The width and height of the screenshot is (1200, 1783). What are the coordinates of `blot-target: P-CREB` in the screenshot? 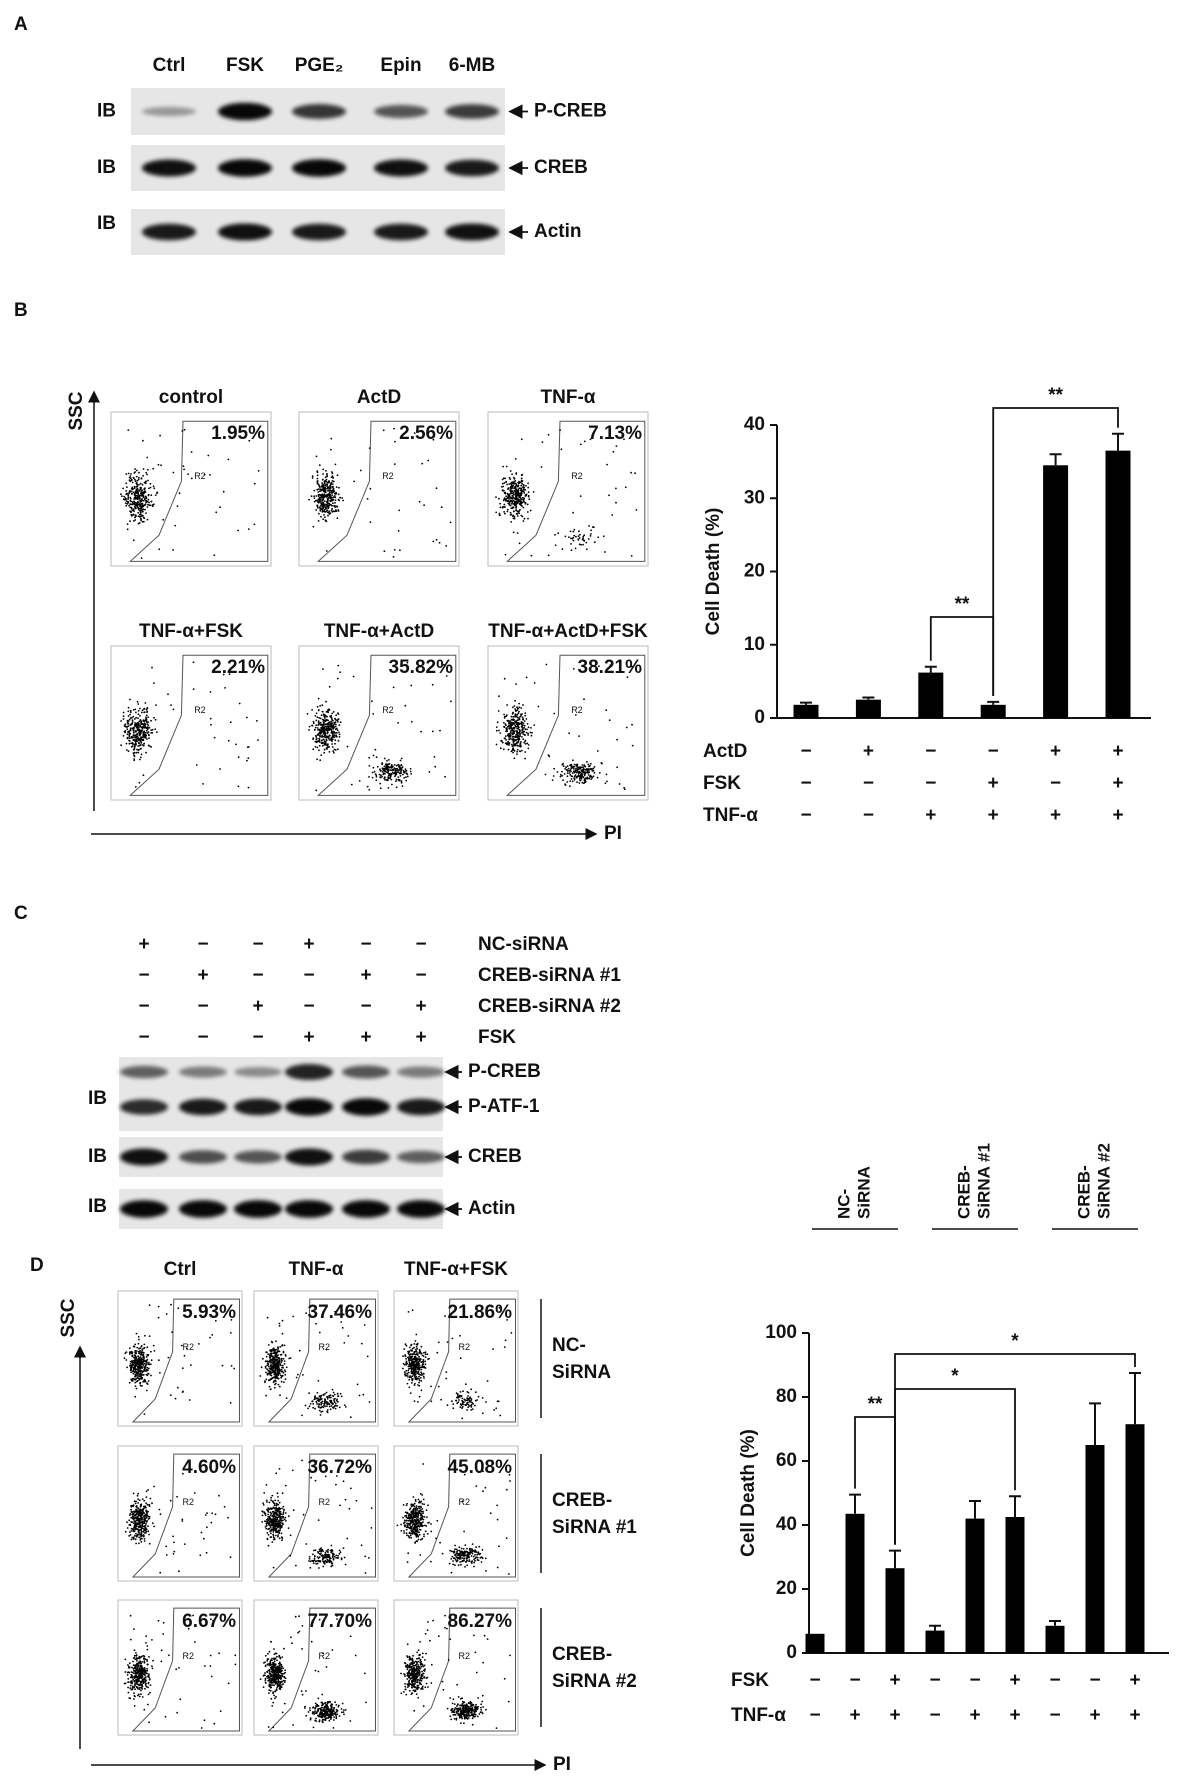 It's located at (504, 1071).